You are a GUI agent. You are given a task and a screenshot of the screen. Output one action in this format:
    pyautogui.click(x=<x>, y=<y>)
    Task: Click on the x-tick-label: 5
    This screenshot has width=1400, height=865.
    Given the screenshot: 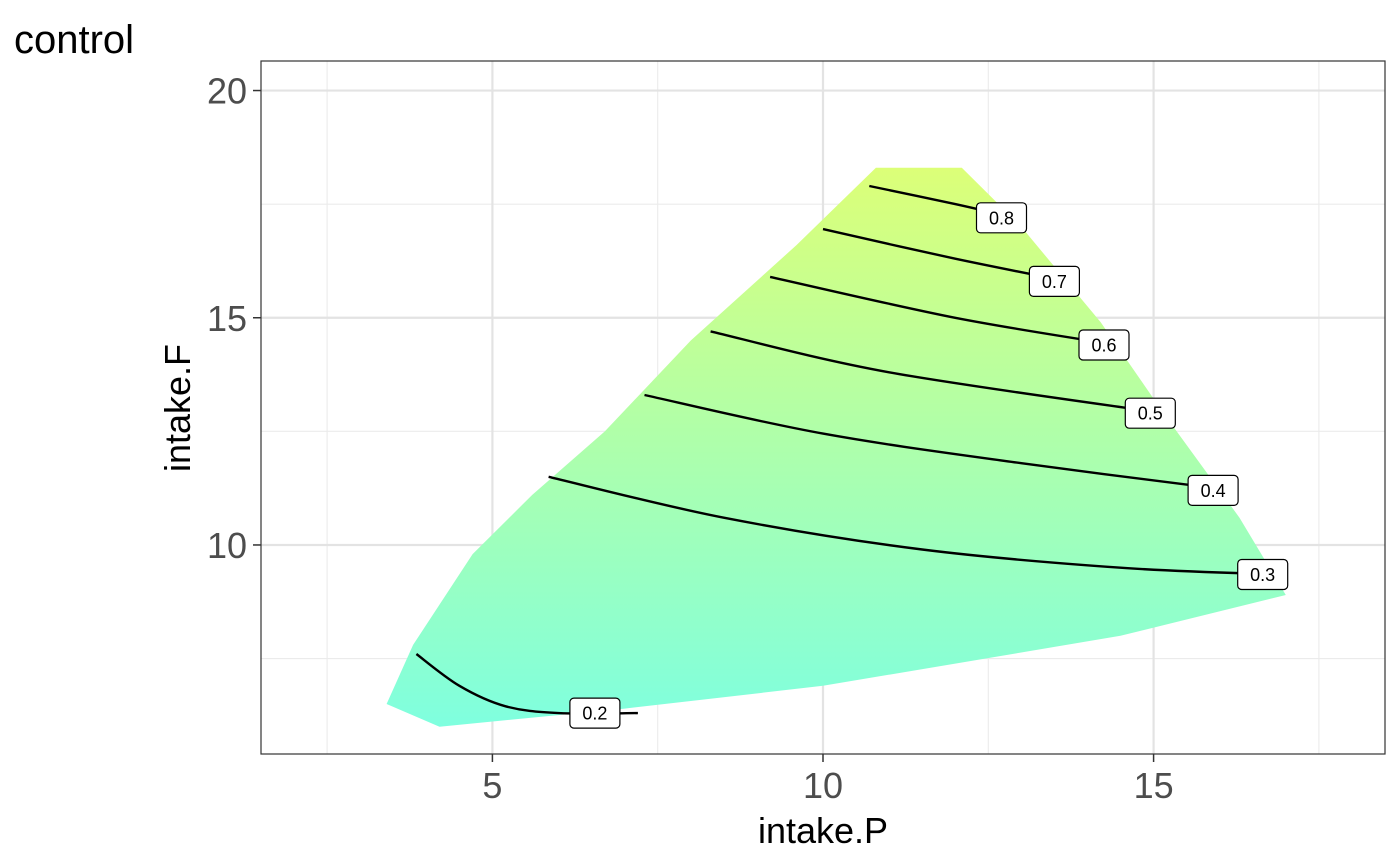 What is the action you would take?
    pyautogui.click(x=492, y=785)
    